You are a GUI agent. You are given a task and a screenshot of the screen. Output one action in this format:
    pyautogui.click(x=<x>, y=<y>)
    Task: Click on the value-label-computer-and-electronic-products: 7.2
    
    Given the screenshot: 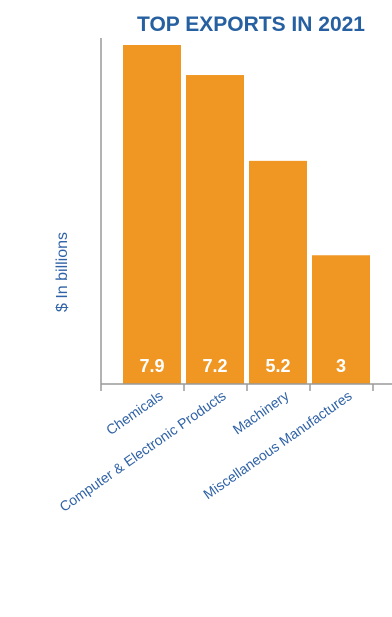 What is the action you would take?
    pyautogui.click(x=214, y=366)
    